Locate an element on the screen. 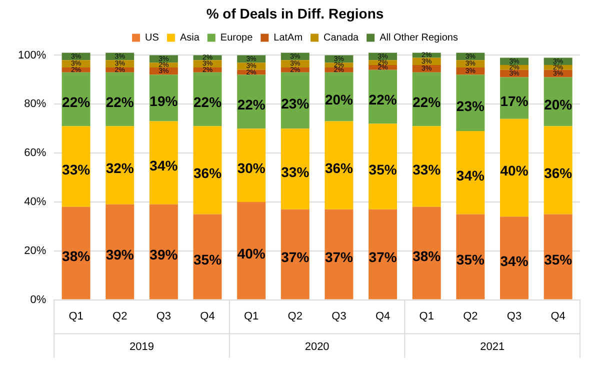  legend-label: Europe is located at coordinates (237, 38).